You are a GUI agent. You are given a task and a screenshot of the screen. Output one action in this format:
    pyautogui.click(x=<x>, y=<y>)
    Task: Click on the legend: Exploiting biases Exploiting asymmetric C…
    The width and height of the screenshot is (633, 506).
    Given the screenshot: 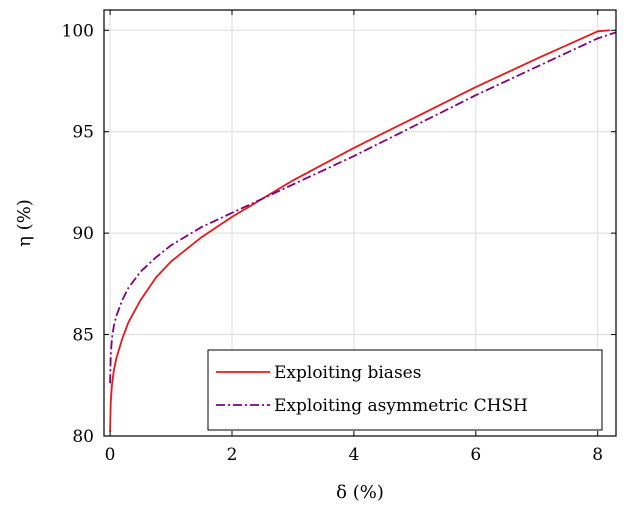 What is the action you would take?
    pyautogui.click(x=405, y=390)
    